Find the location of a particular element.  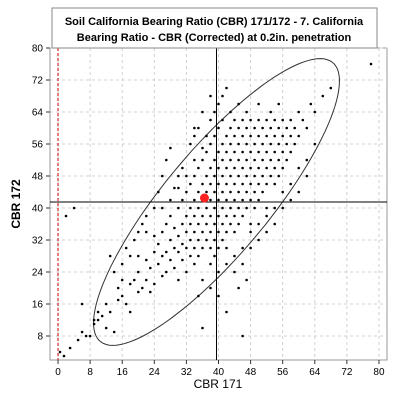

y-tick-label: 8 is located at coordinates (40, 337).